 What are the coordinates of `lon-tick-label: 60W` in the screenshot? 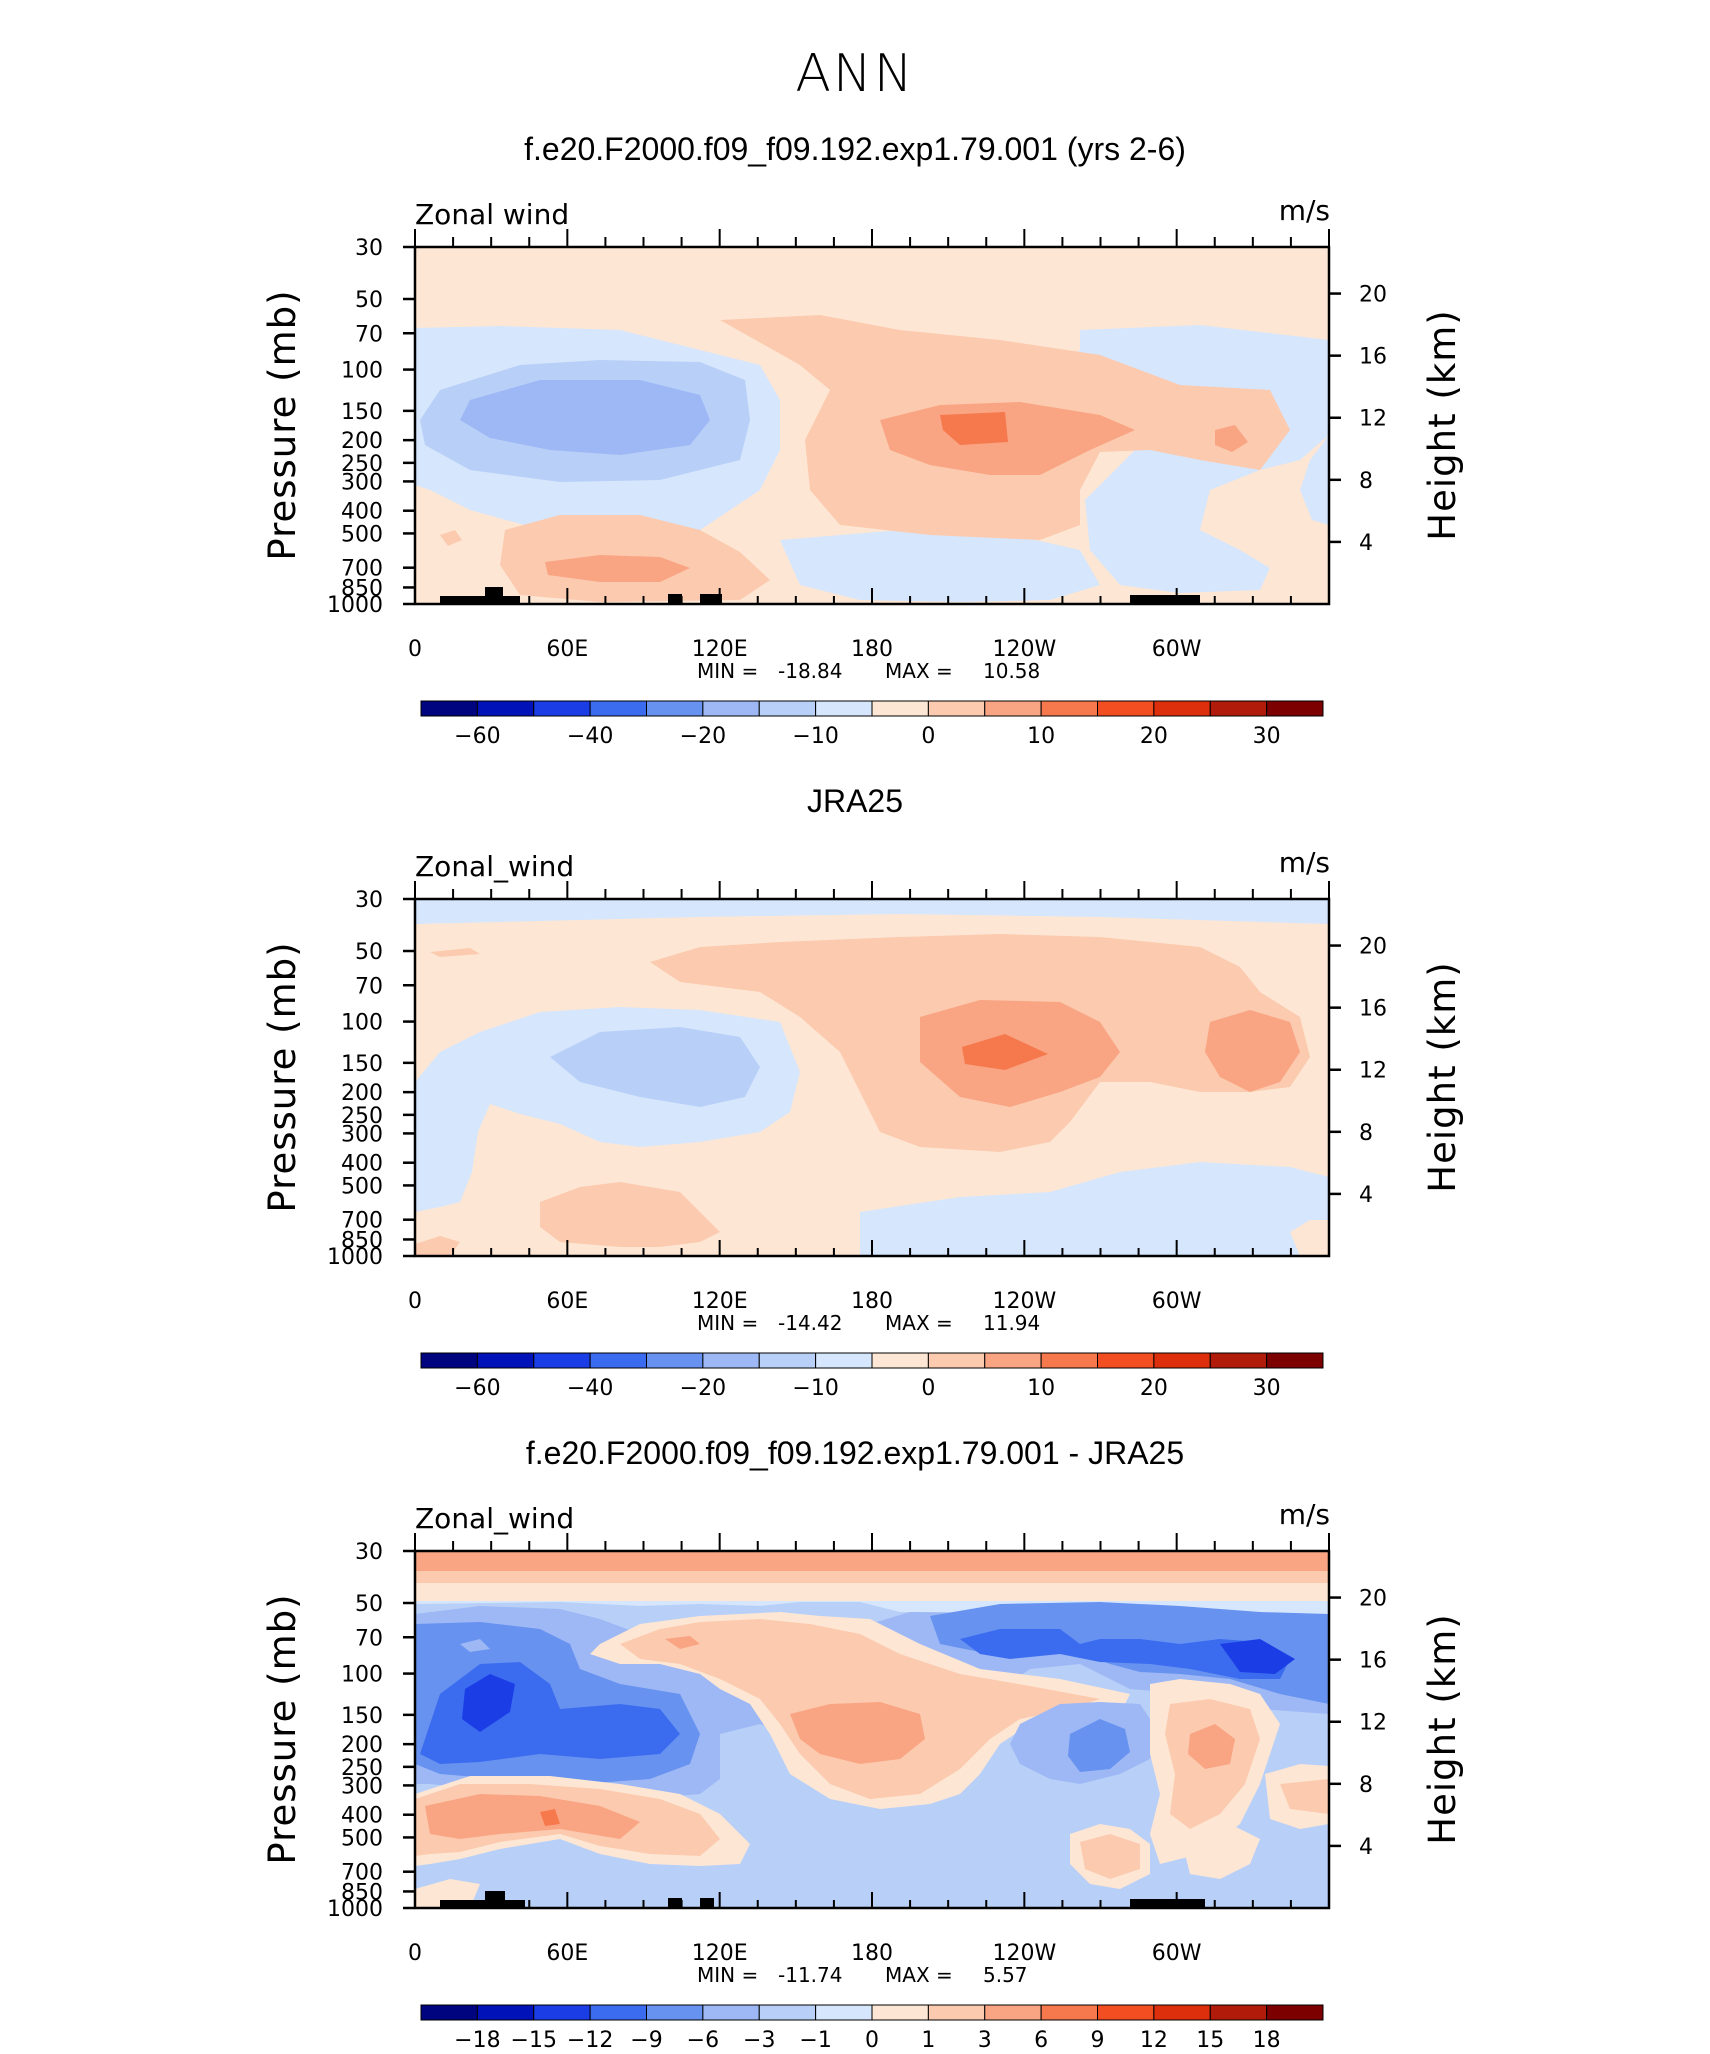 It's located at (1177, 649).